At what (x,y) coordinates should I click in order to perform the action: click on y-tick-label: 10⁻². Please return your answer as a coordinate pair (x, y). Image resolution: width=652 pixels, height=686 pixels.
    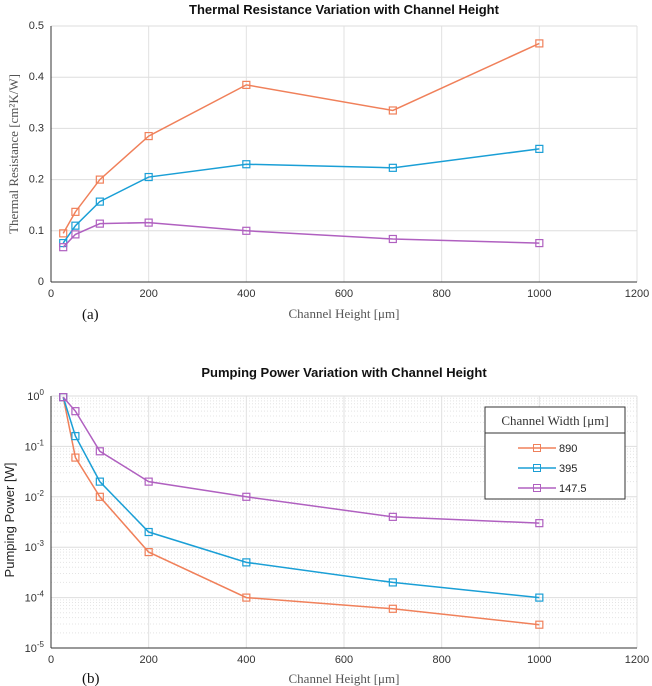
    Looking at the image, I should click on (35, 496).